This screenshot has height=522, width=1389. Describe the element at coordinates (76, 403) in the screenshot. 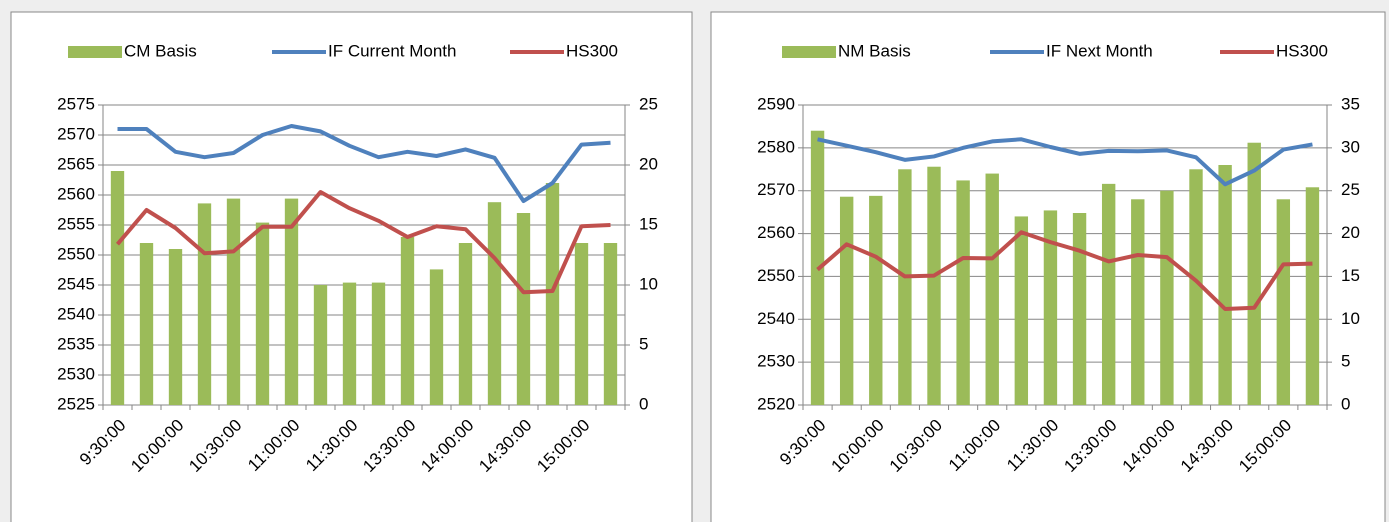

I see `y-tick-label: 2525` at that location.